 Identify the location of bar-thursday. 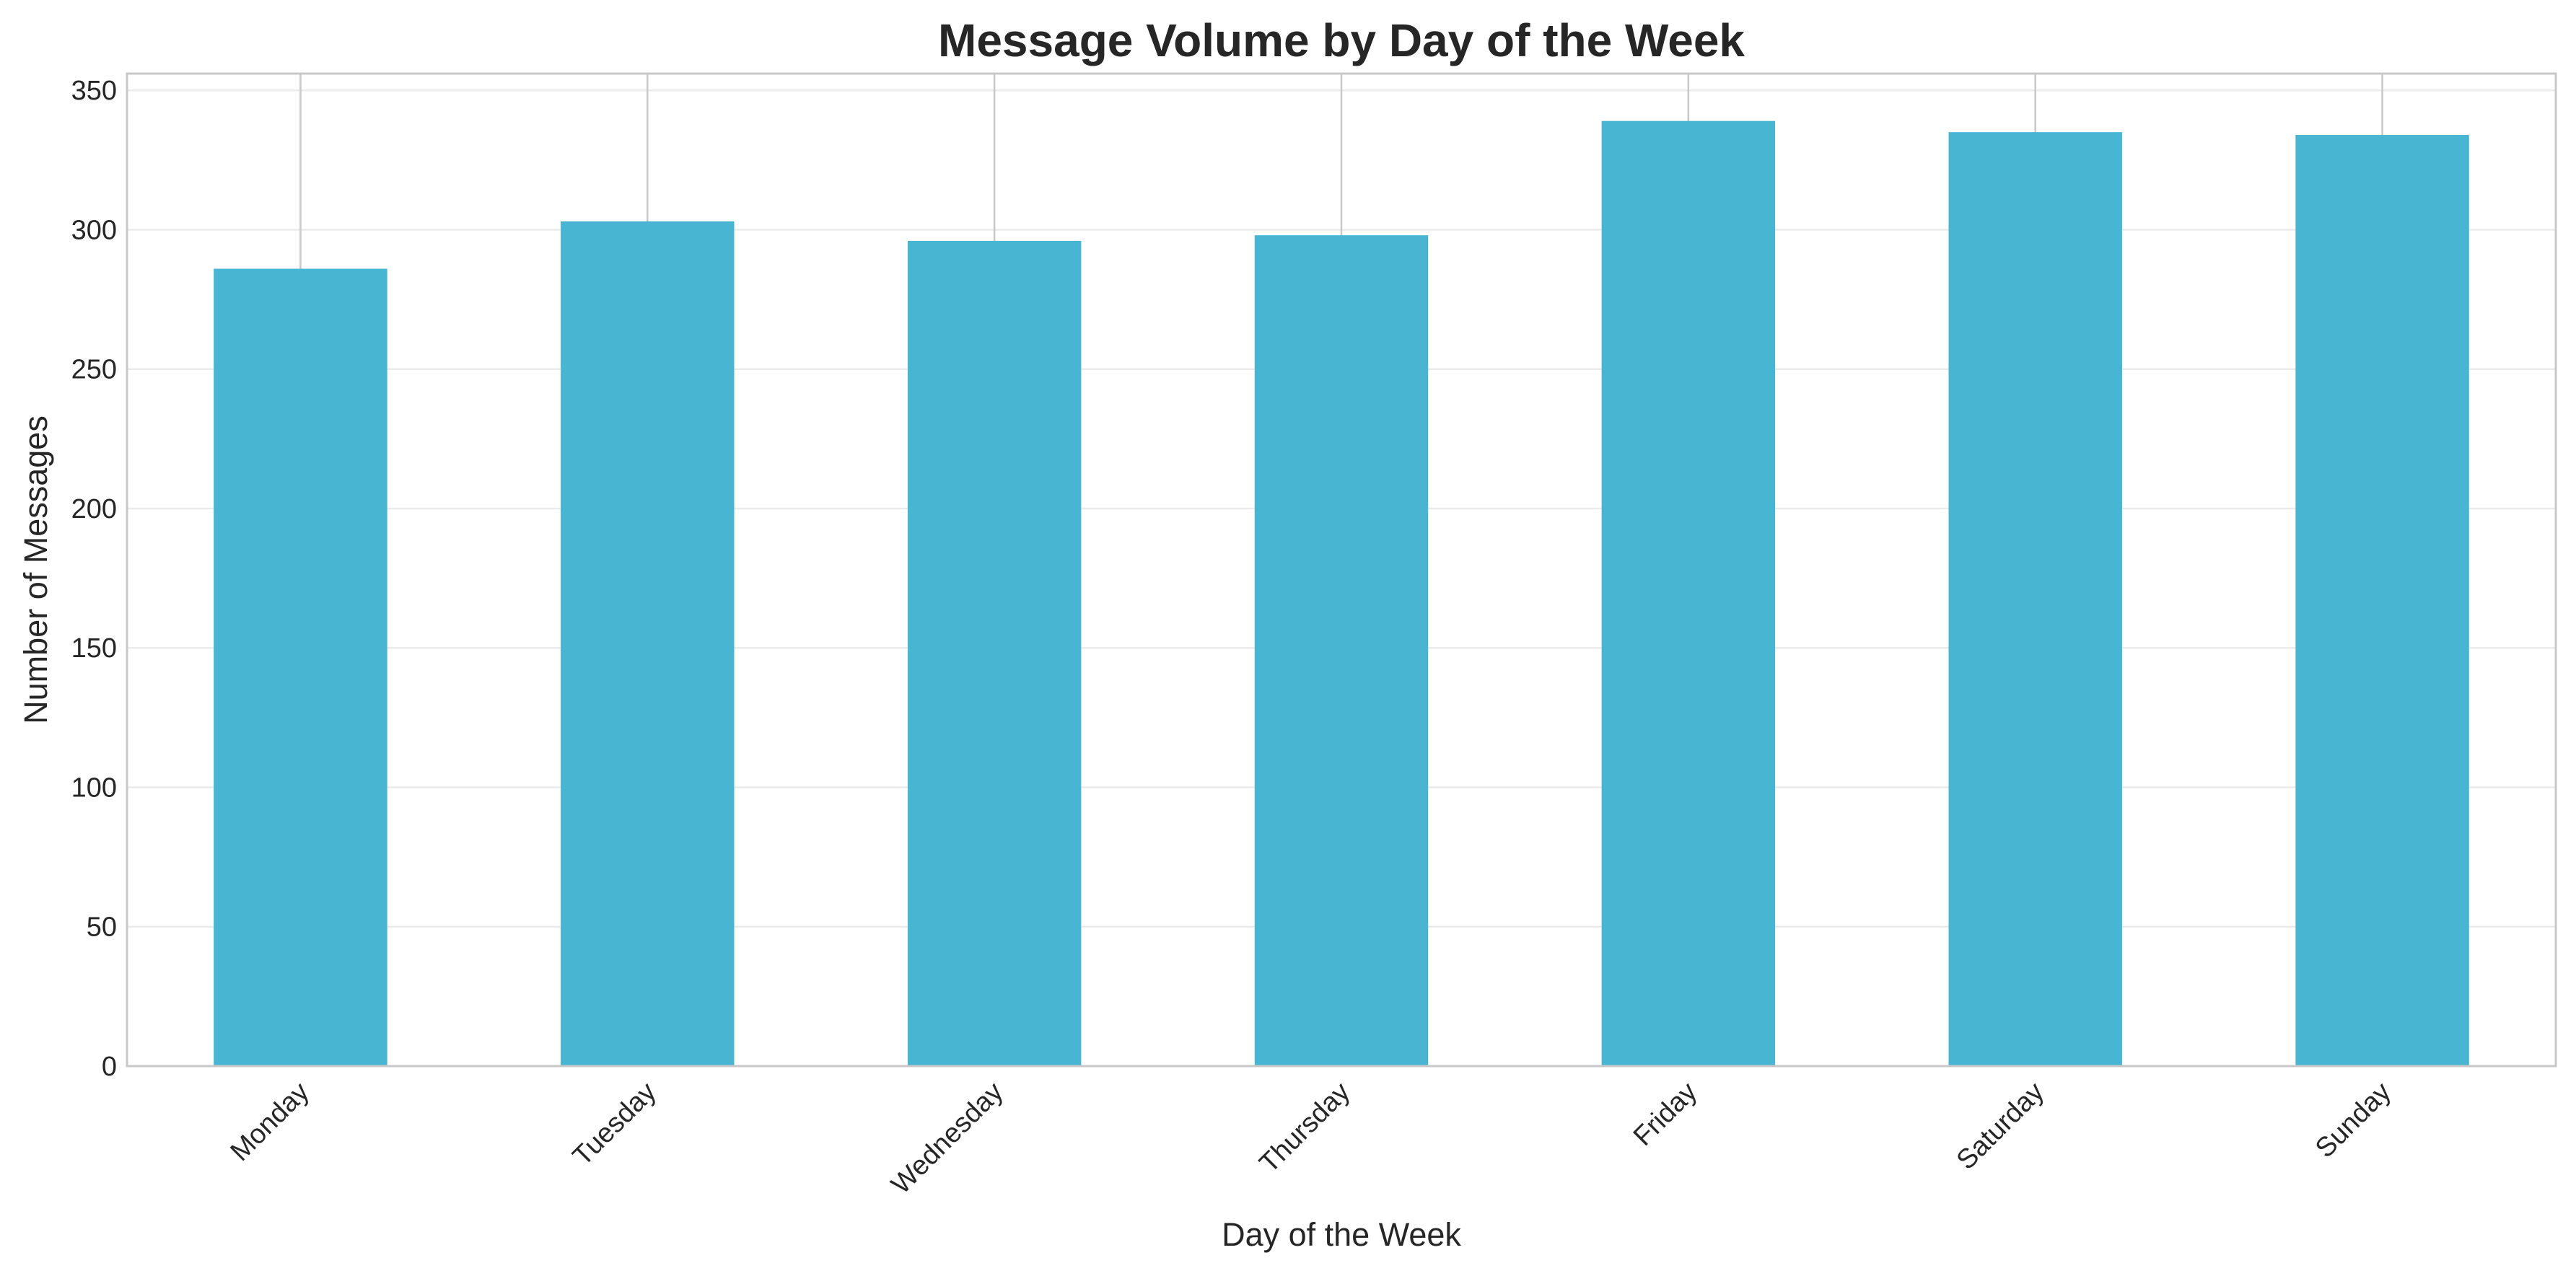
(1341, 650).